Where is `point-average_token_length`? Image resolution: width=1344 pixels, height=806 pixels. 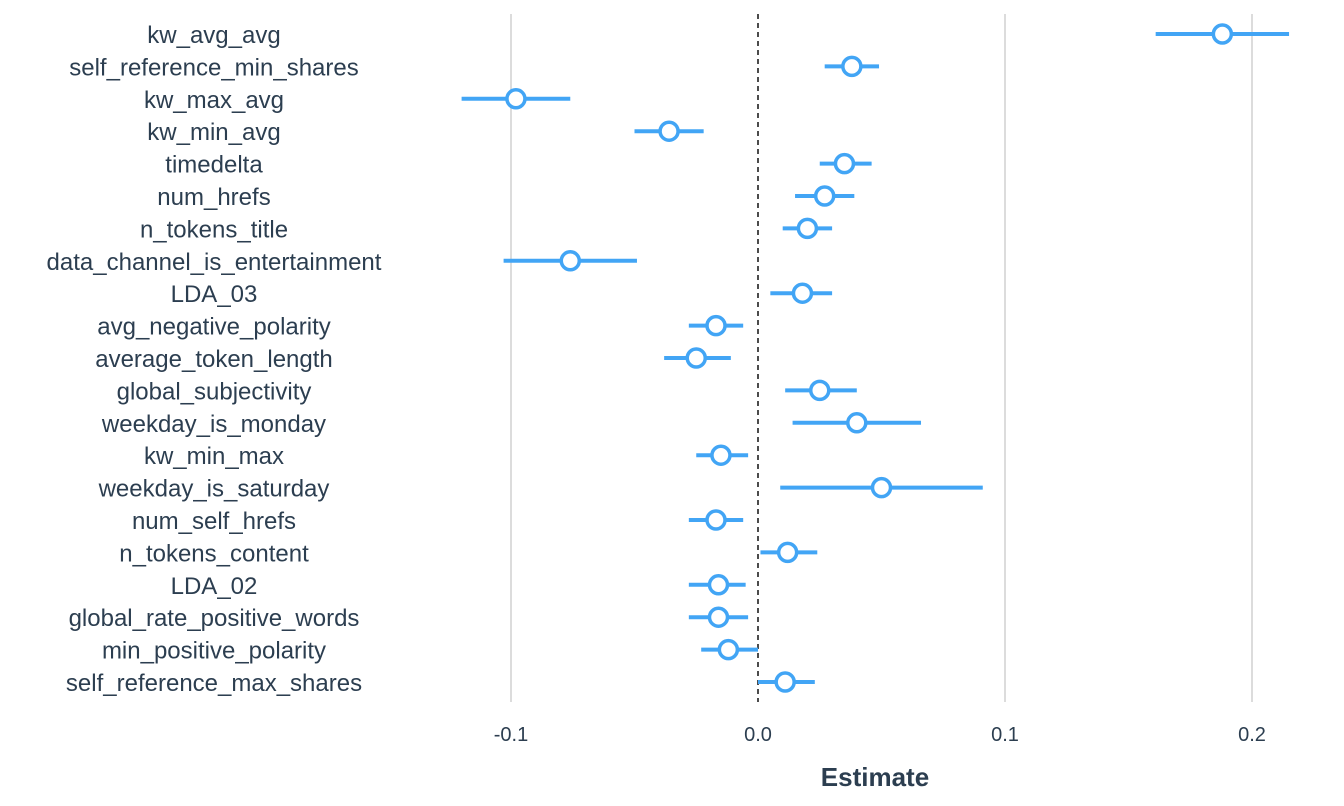 point-average_token_length is located at coordinates (696, 358).